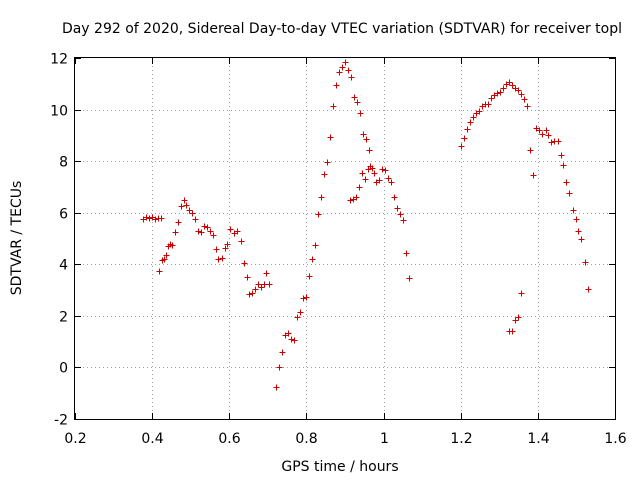  Describe the element at coordinates (75, 439) in the screenshot. I see `x-tick-label: 0.2` at that location.